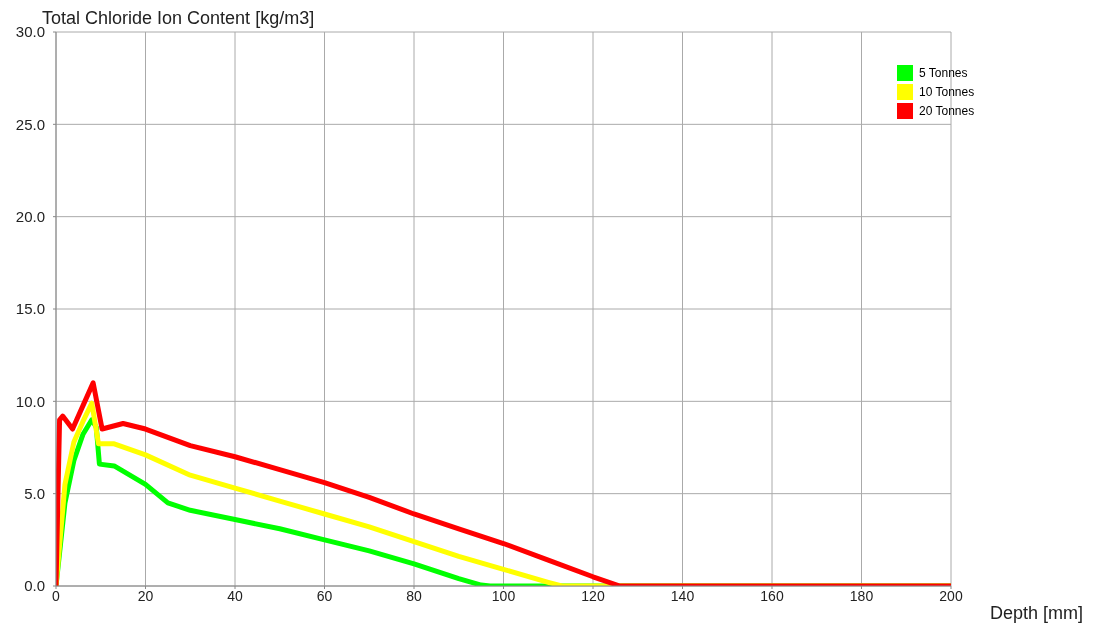 This screenshot has height=632, width=1105. I want to click on legend-label: 10 Tonnes, so click(947, 92).